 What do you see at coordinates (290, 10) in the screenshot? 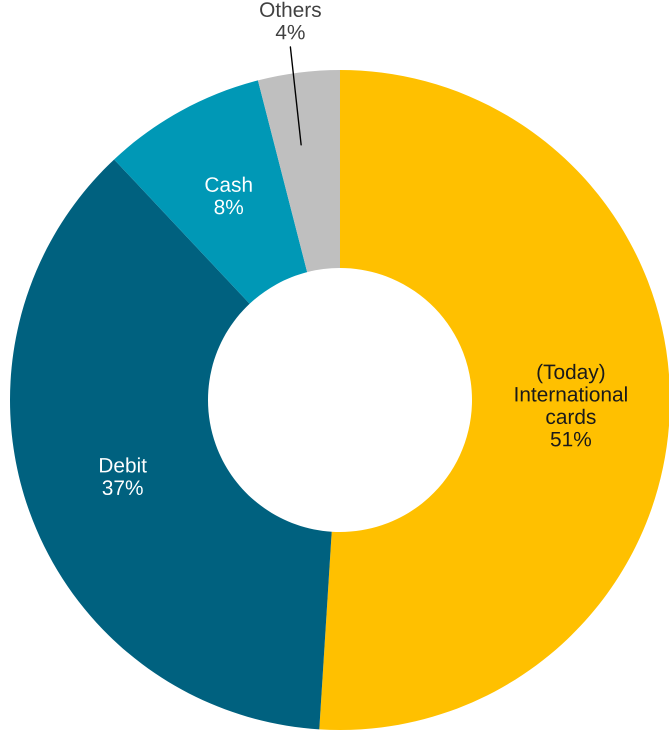
I see `slice-label: Others` at bounding box center [290, 10].